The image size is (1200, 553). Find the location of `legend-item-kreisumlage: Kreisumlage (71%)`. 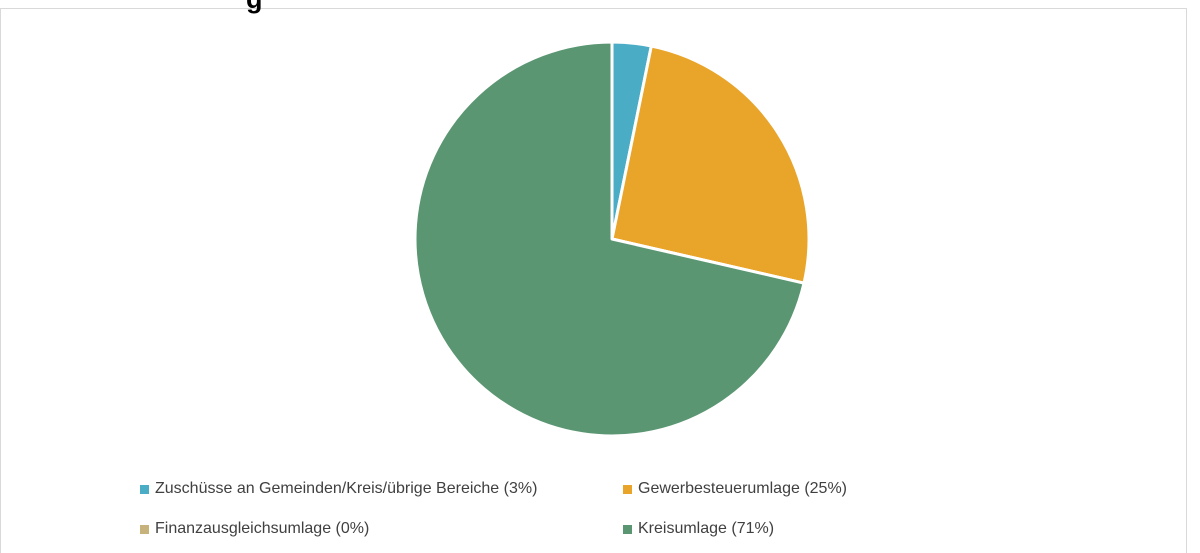

legend-item-kreisumlage: Kreisumlage (71%) is located at coordinates (698, 529).